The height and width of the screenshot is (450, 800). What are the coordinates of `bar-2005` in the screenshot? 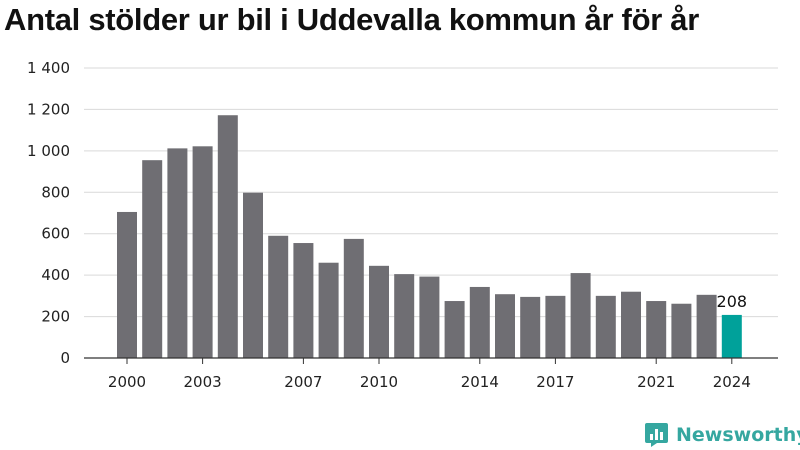 It's located at (253, 275).